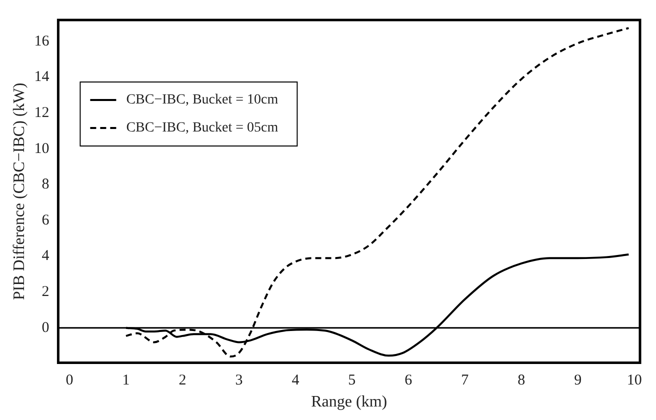 This screenshot has height=420, width=656. What do you see at coordinates (46, 292) in the screenshot?
I see `y-tick-label: 2` at bounding box center [46, 292].